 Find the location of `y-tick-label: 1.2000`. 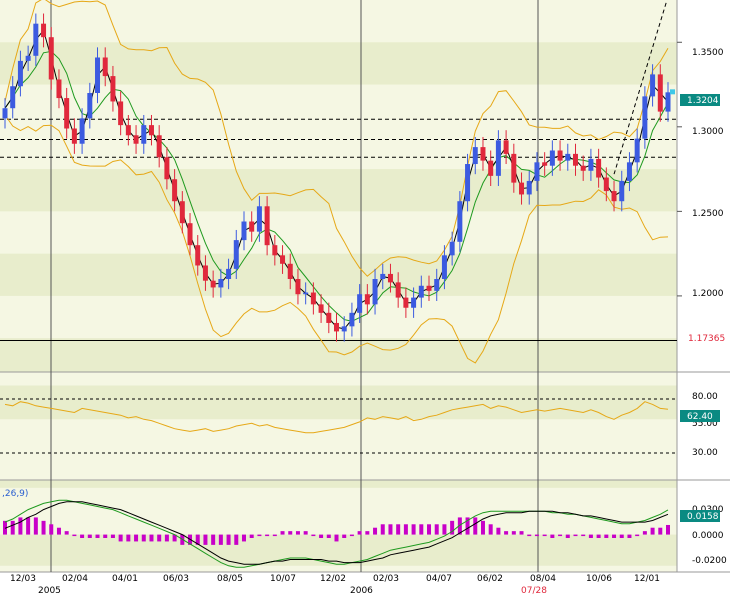

y-tick-label: 1.2000 is located at coordinates (708, 294).